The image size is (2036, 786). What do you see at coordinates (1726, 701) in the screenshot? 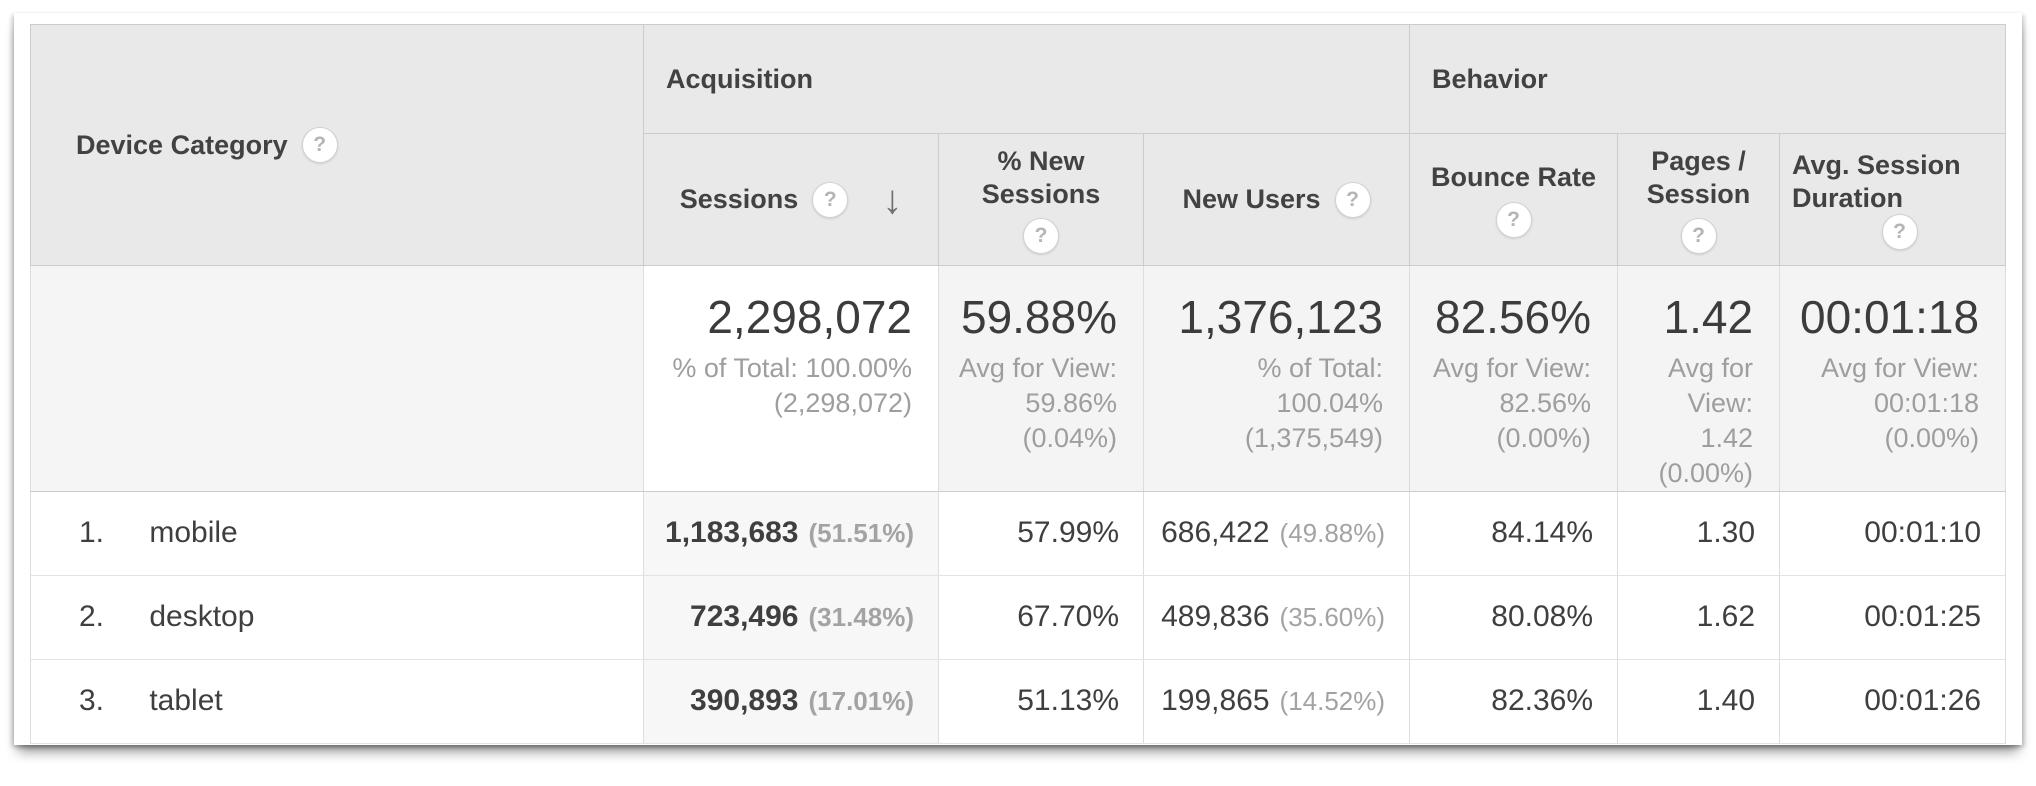
I see `pages-session-value: 1.40` at bounding box center [1726, 701].